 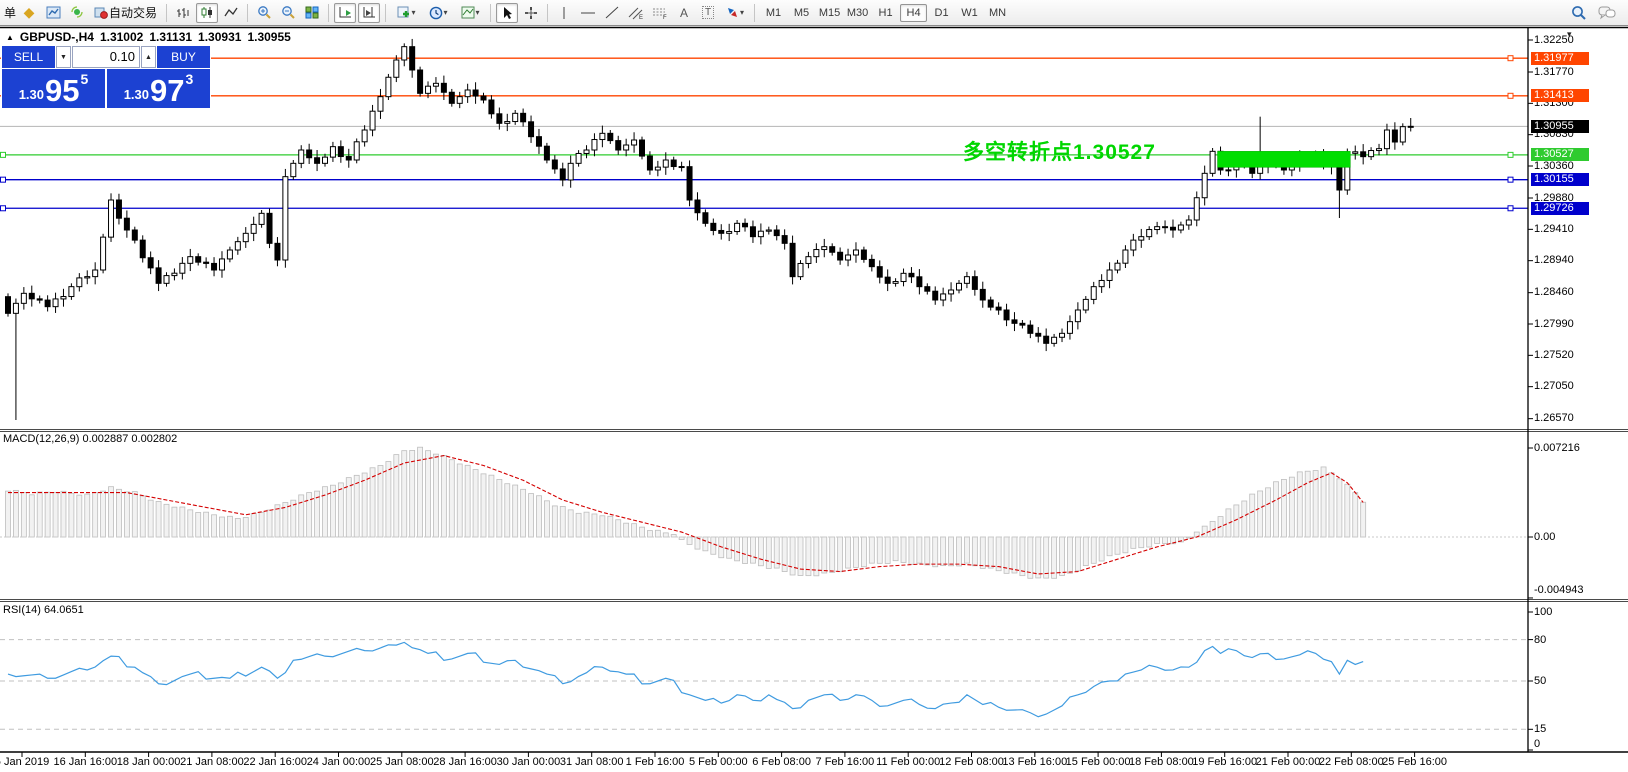 What do you see at coordinates (588, 13) in the screenshot?
I see `horizontal-line-tool-icon` at bounding box center [588, 13].